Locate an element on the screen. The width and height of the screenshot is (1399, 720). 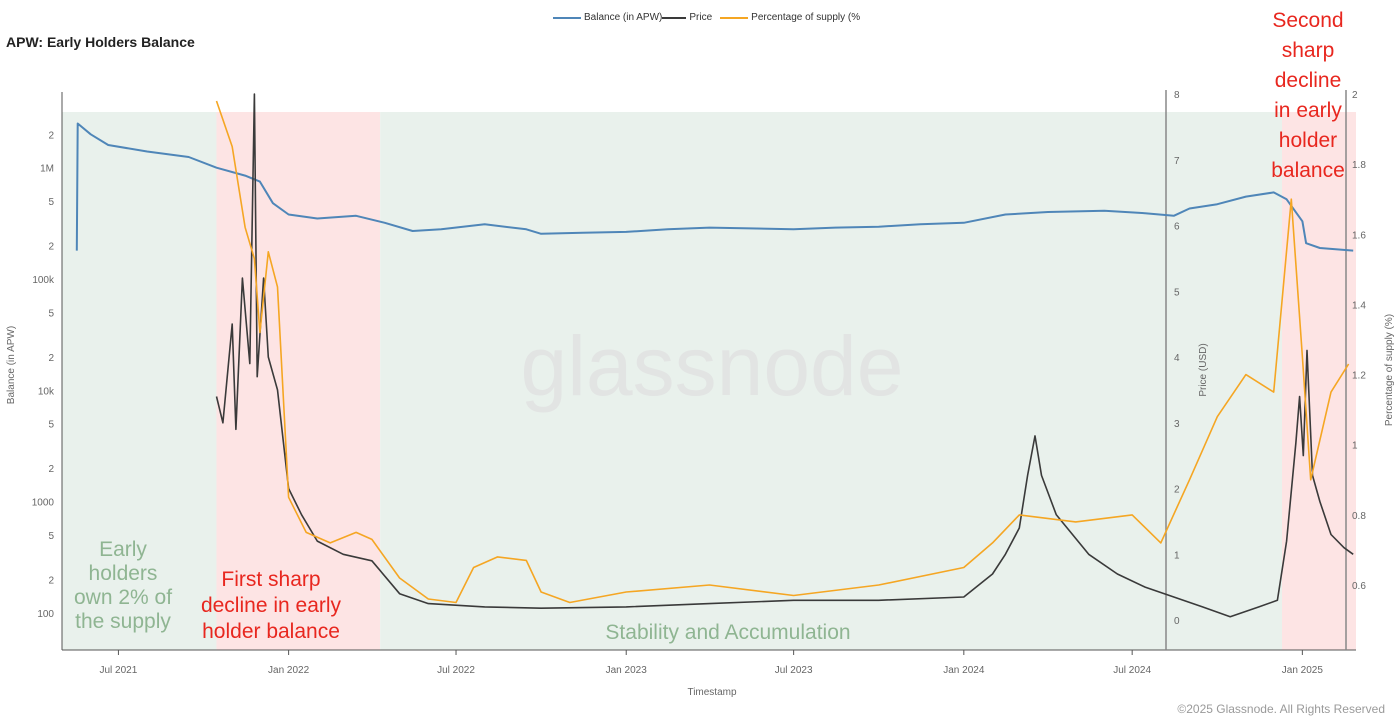
legend-label-supply: Percentage of supply (% is located at coordinates (806, 17).